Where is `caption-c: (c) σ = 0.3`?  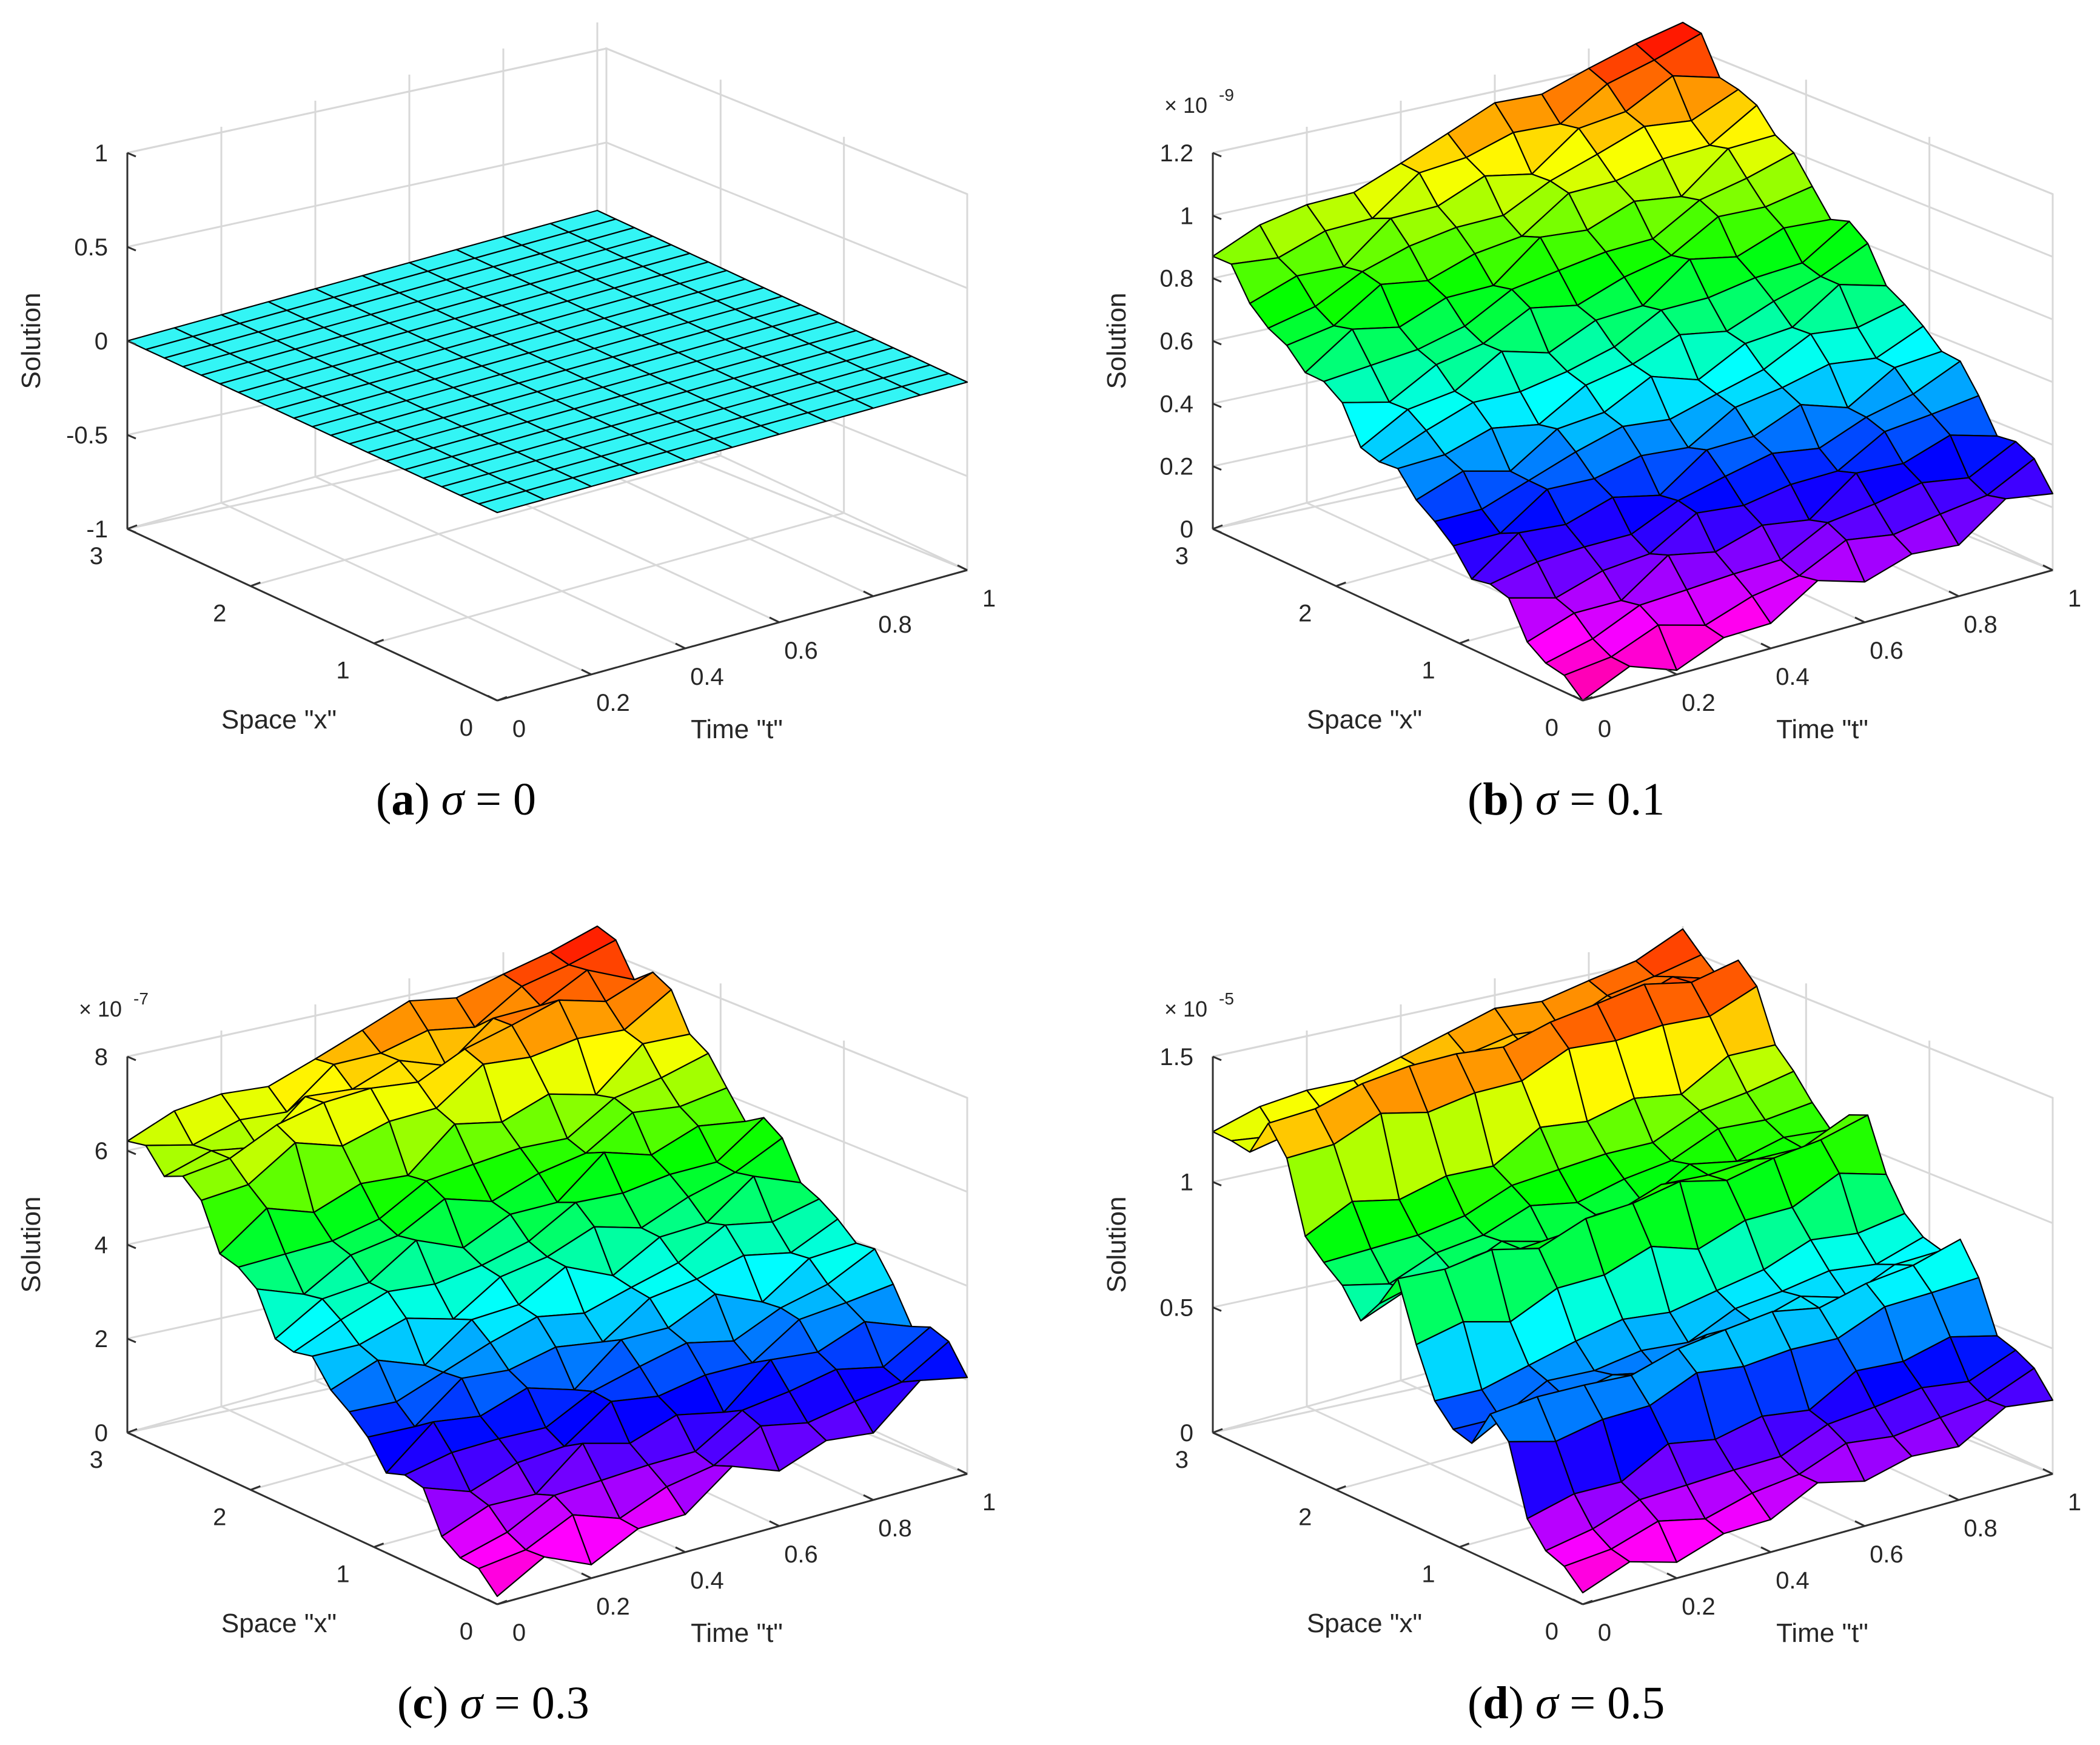
caption-c: (c) σ = 0.3 is located at coordinates (493, 1704).